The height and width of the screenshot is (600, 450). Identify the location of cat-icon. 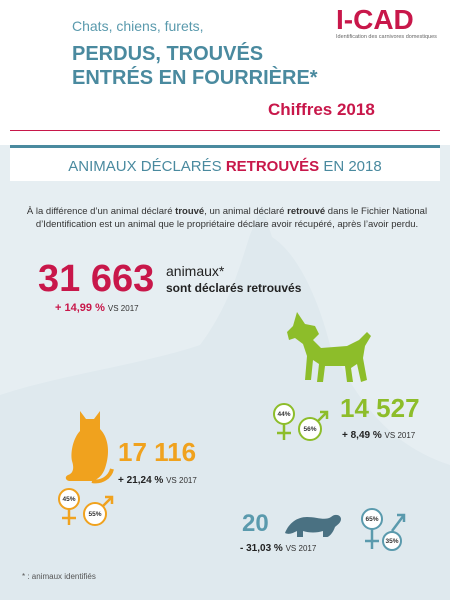
(89, 447).